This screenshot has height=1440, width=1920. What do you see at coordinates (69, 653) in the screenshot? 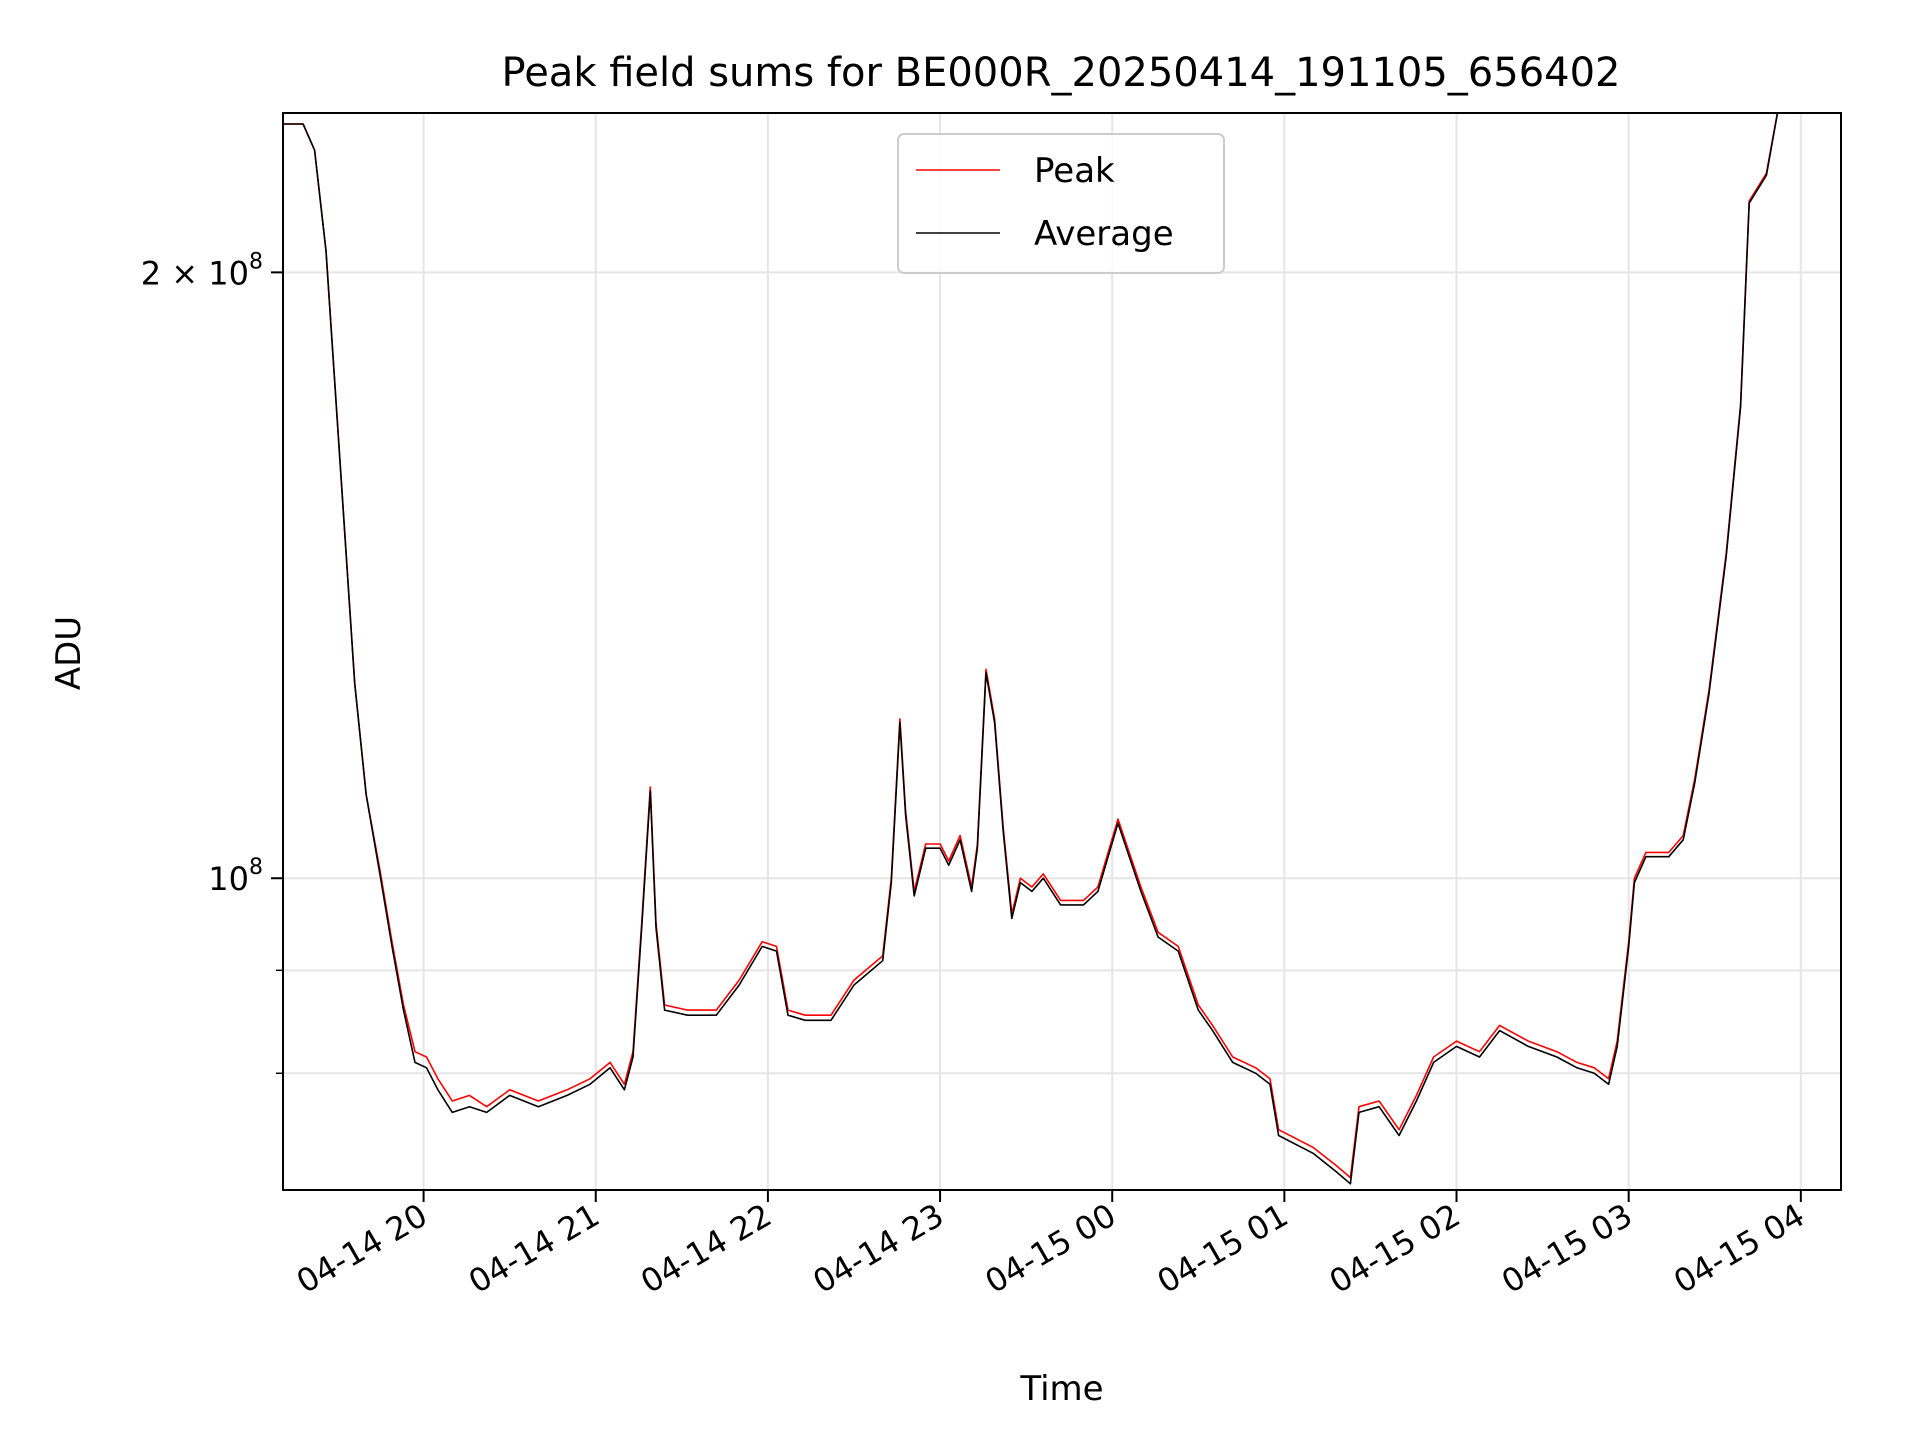
I see `y-axis-label: ADU` at bounding box center [69, 653].